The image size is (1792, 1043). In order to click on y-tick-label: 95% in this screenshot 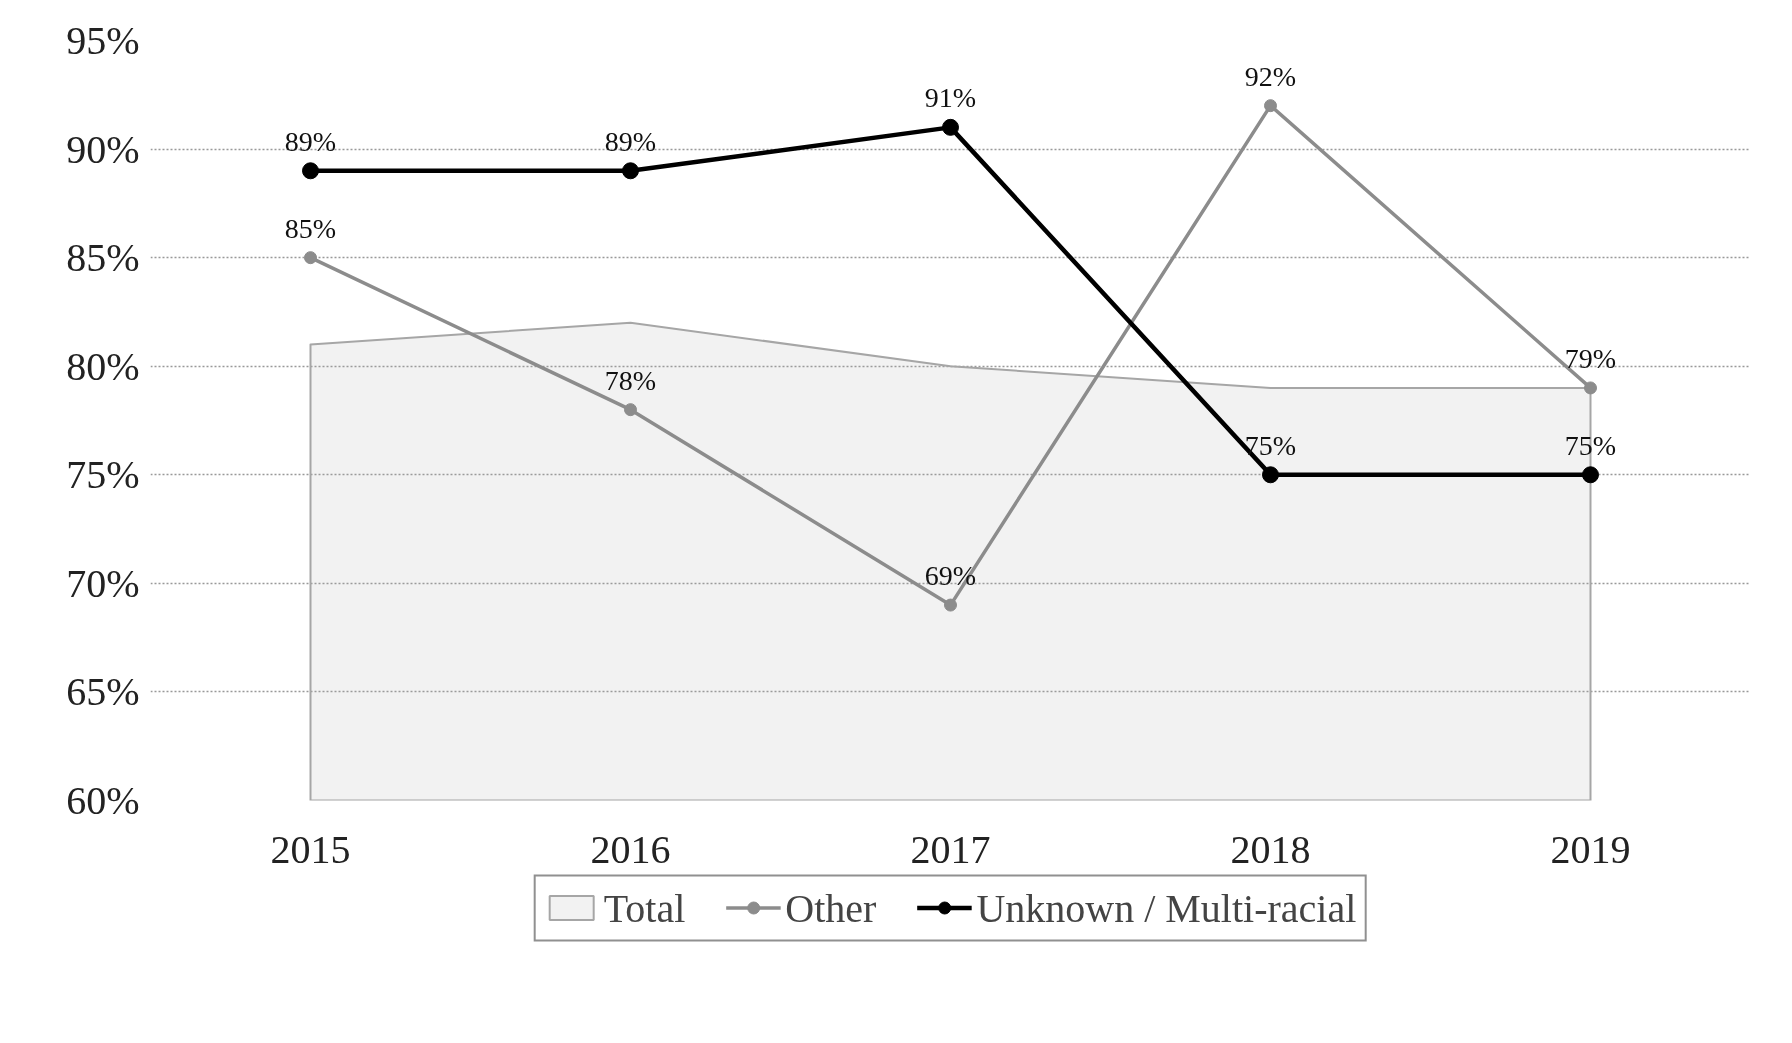, I will do `click(103, 40)`.